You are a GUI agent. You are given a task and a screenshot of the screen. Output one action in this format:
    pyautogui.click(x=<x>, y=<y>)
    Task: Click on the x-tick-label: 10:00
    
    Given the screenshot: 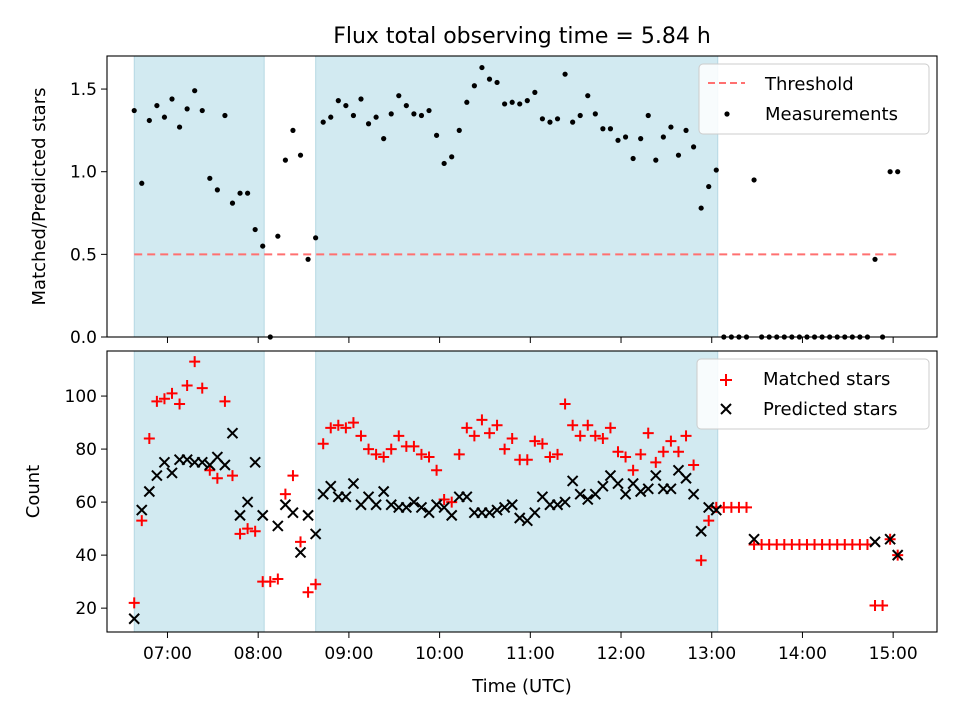 What is the action you would take?
    pyautogui.click(x=439, y=654)
    